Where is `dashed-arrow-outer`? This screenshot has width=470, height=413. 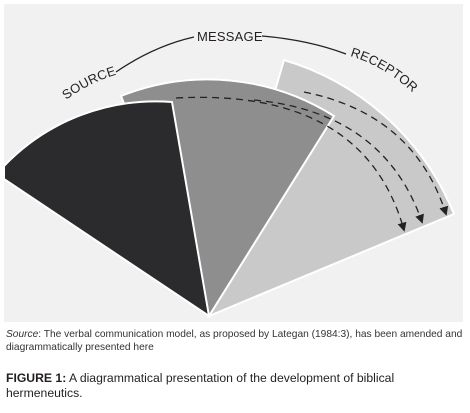
dashed-arrow-outer is located at coordinates (376, 153).